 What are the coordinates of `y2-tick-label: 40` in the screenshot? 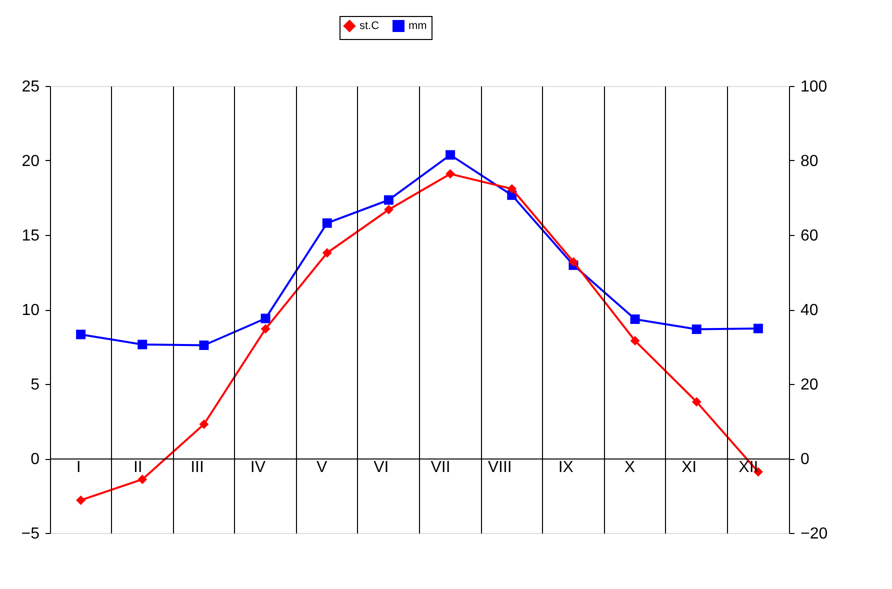 It's located at (809, 310).